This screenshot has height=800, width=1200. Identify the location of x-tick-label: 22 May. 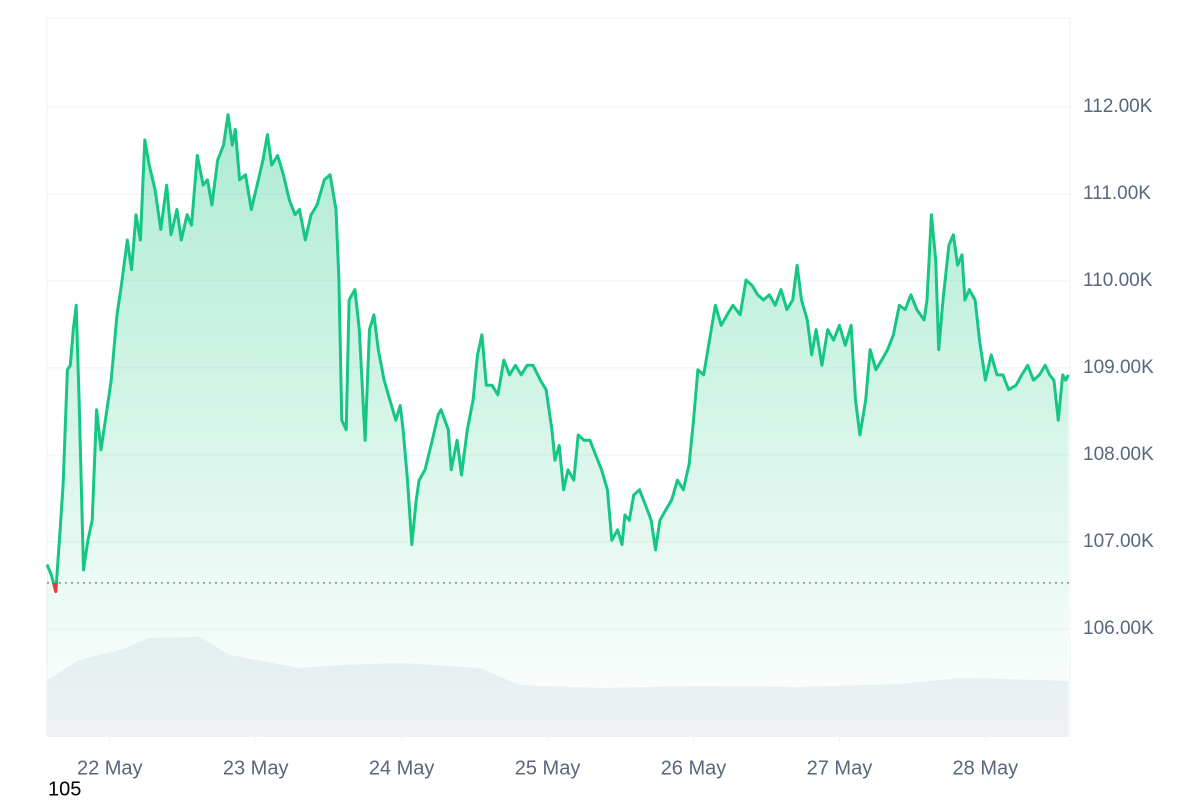
(110, 768).